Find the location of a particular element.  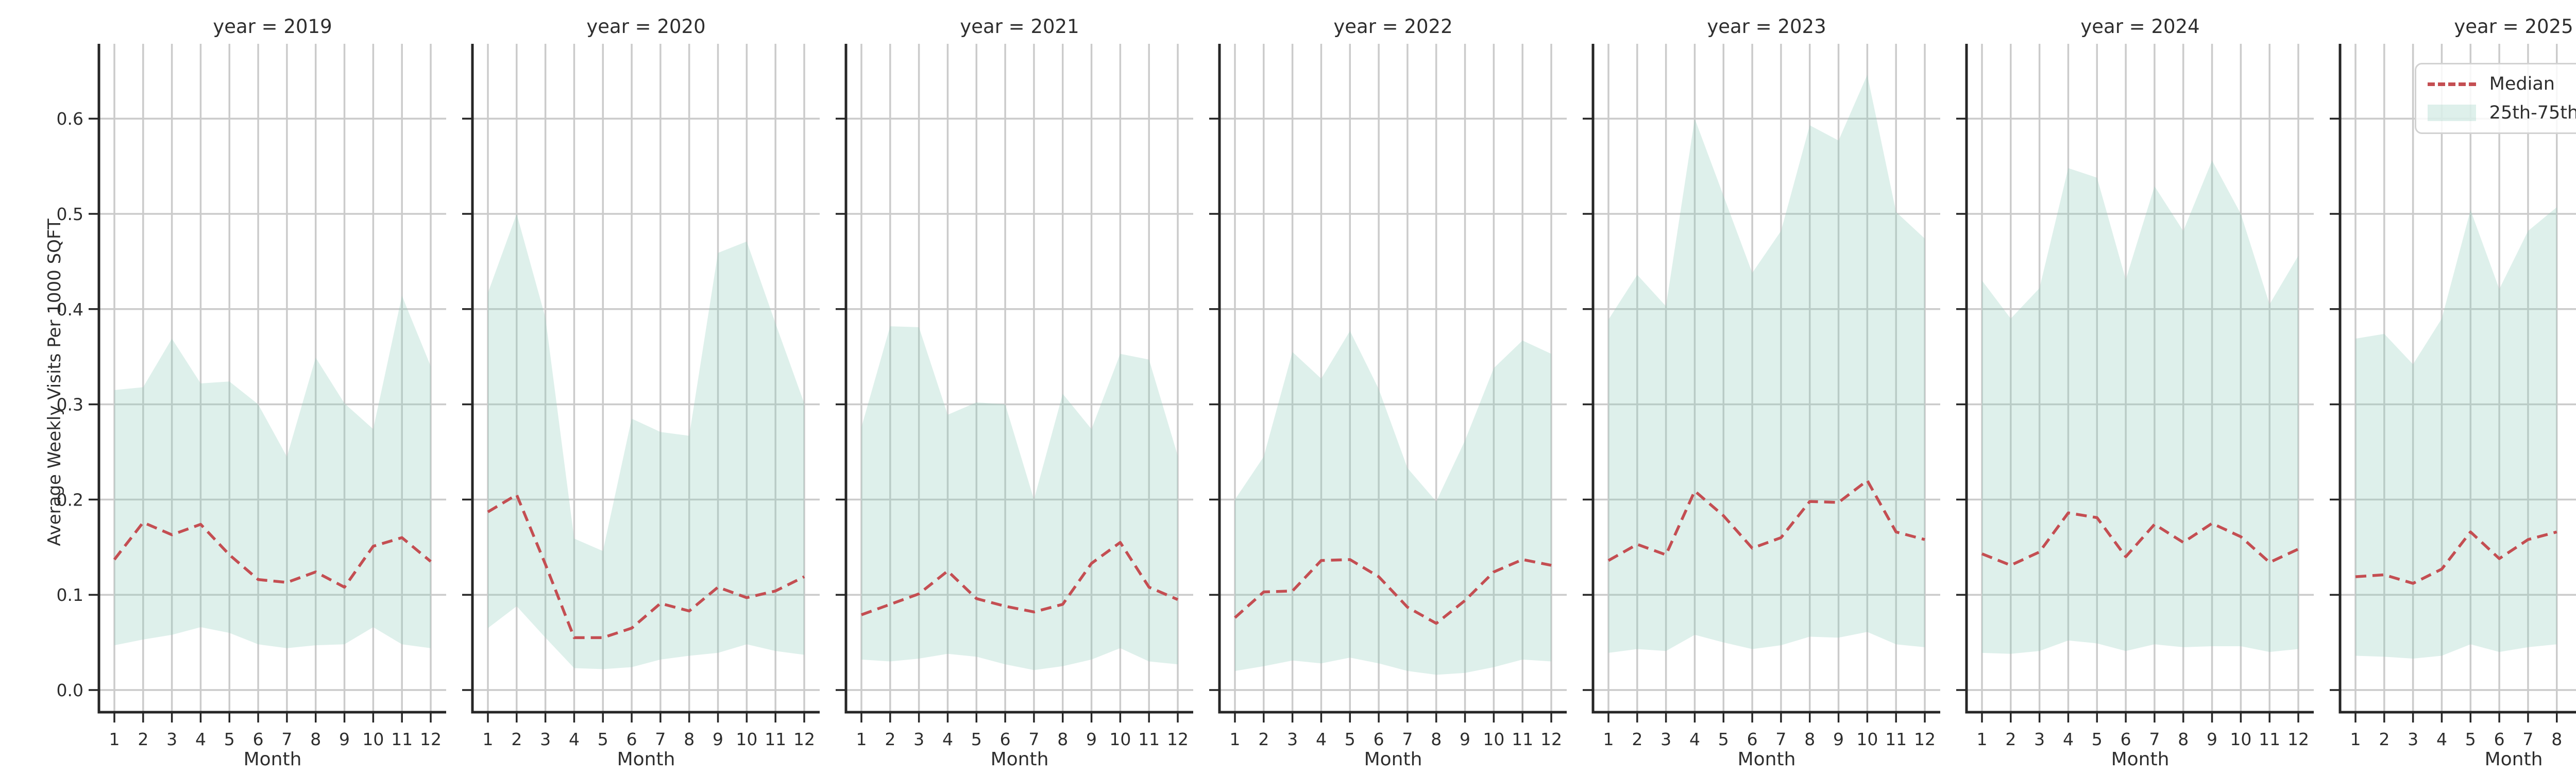

y-axis-title: Average Weekly Visits Per 1000 SQFT is located at coordinates (54, 382).